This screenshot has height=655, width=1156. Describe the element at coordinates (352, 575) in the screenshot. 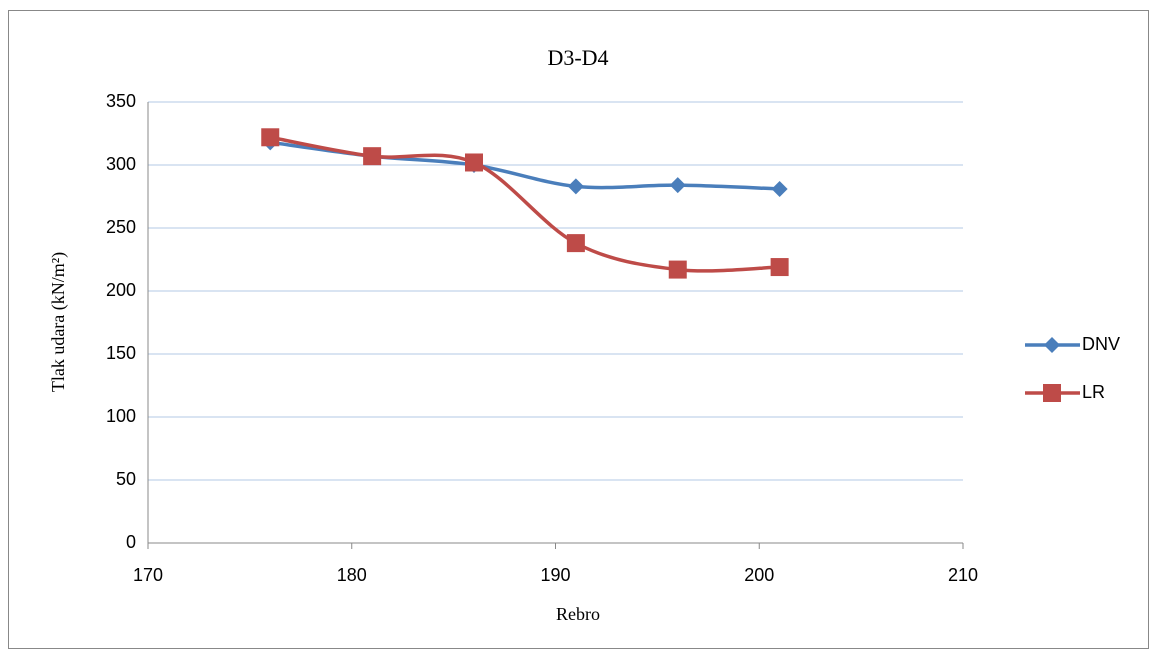

I see `x-tick-label: 180` at that location.